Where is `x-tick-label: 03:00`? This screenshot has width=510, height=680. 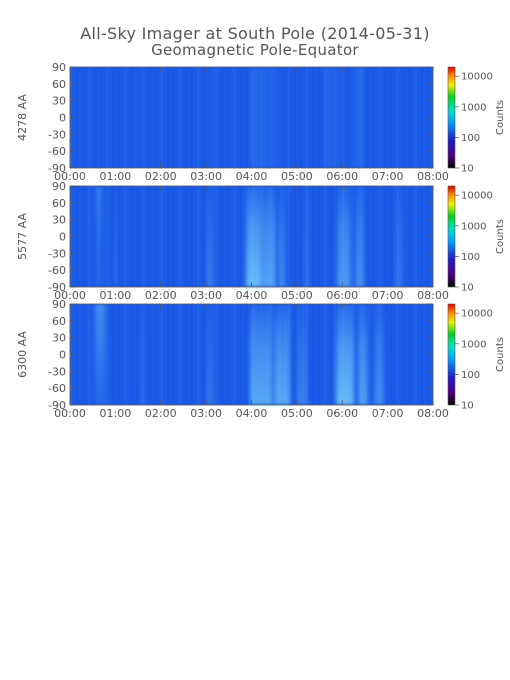
x-tick-label: 03:00 is located at coordinates (206, 413).